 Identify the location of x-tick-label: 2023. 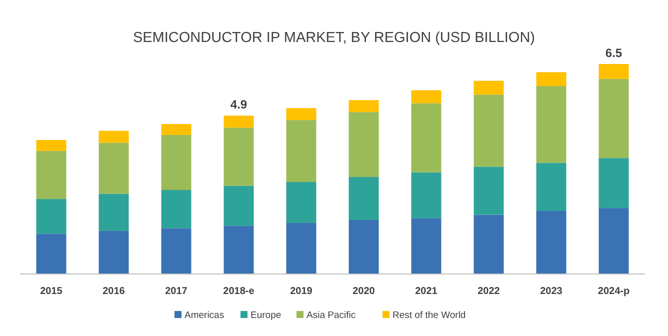
(551, 291).